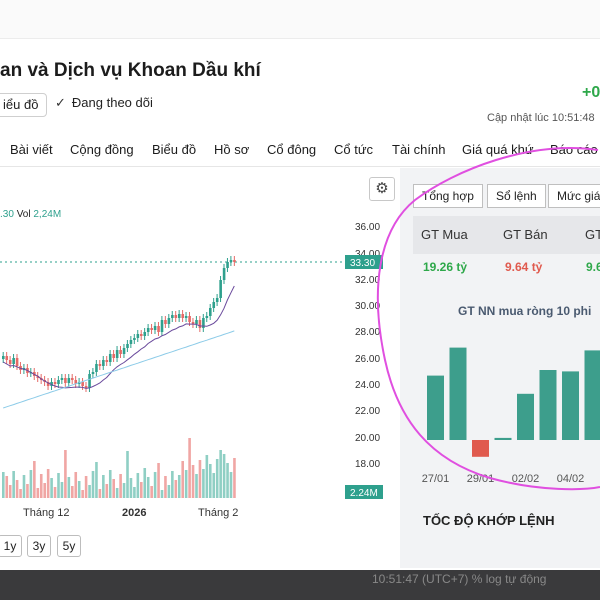 The height and width of the screenshot is (600, 600). What do you see at coordinates (69, 546) in the screenshot?
I see `range-5y-button: 5y` at bounding box center [69, 546].